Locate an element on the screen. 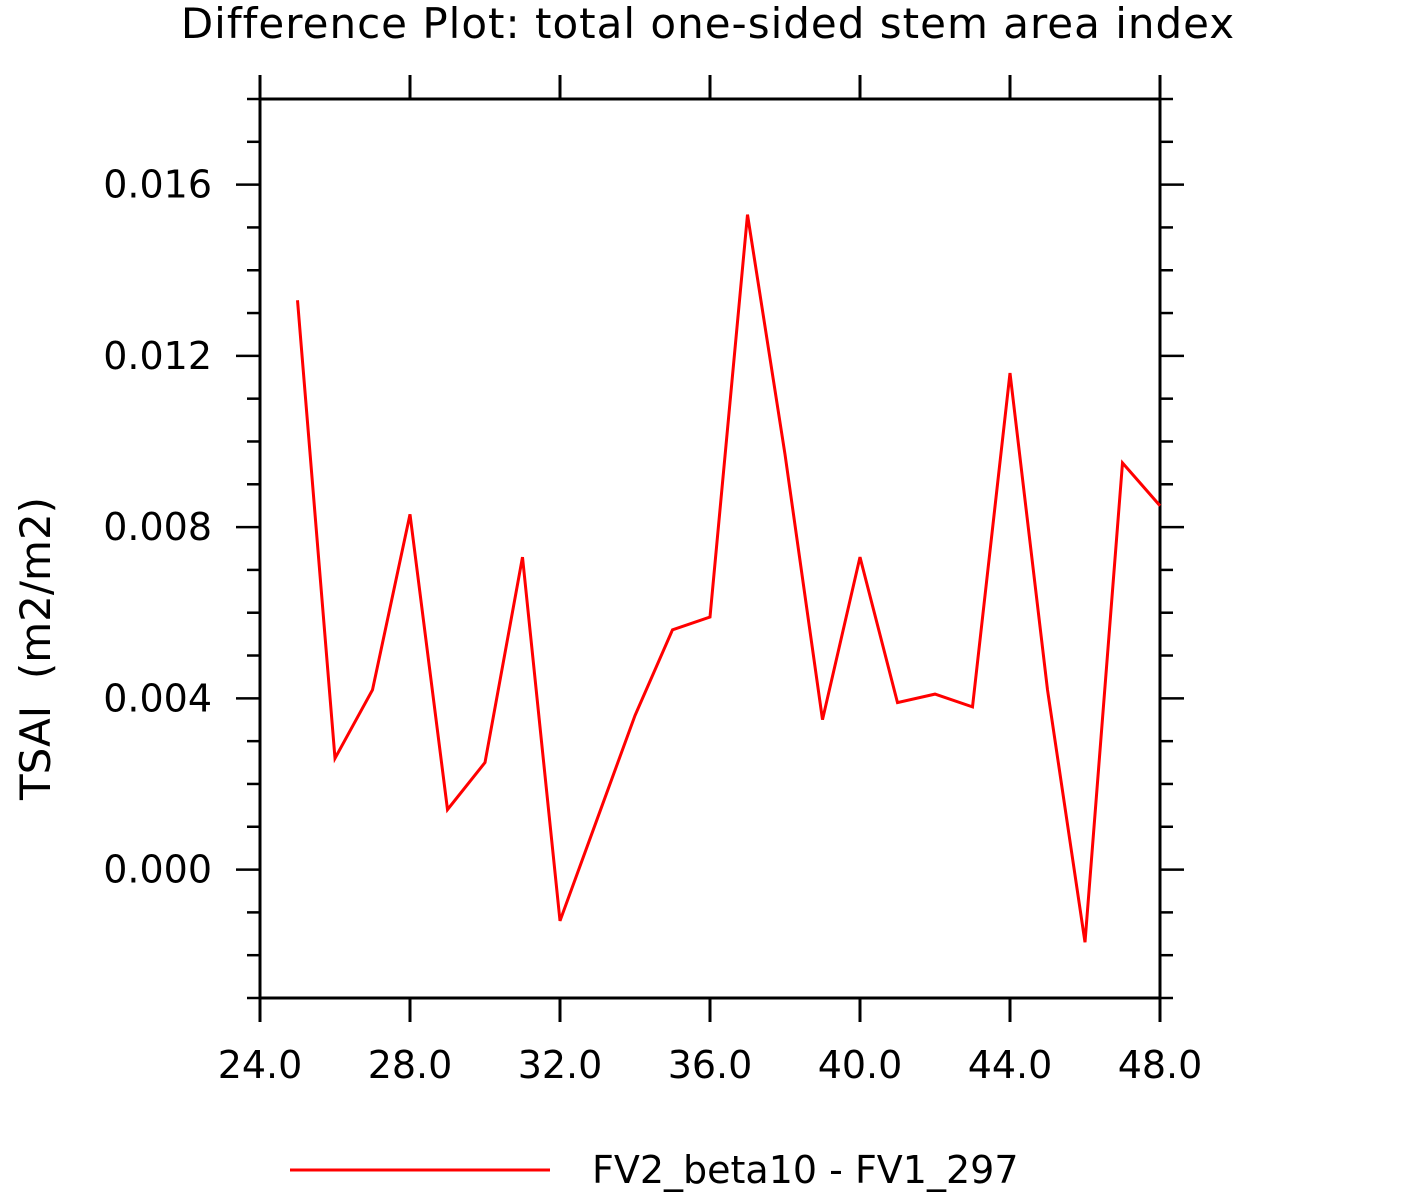 Image resolution: width=1404 pixels, height=1197 pixels. x-tick-label: 48.0 is located at coordinates (1160, 1065).